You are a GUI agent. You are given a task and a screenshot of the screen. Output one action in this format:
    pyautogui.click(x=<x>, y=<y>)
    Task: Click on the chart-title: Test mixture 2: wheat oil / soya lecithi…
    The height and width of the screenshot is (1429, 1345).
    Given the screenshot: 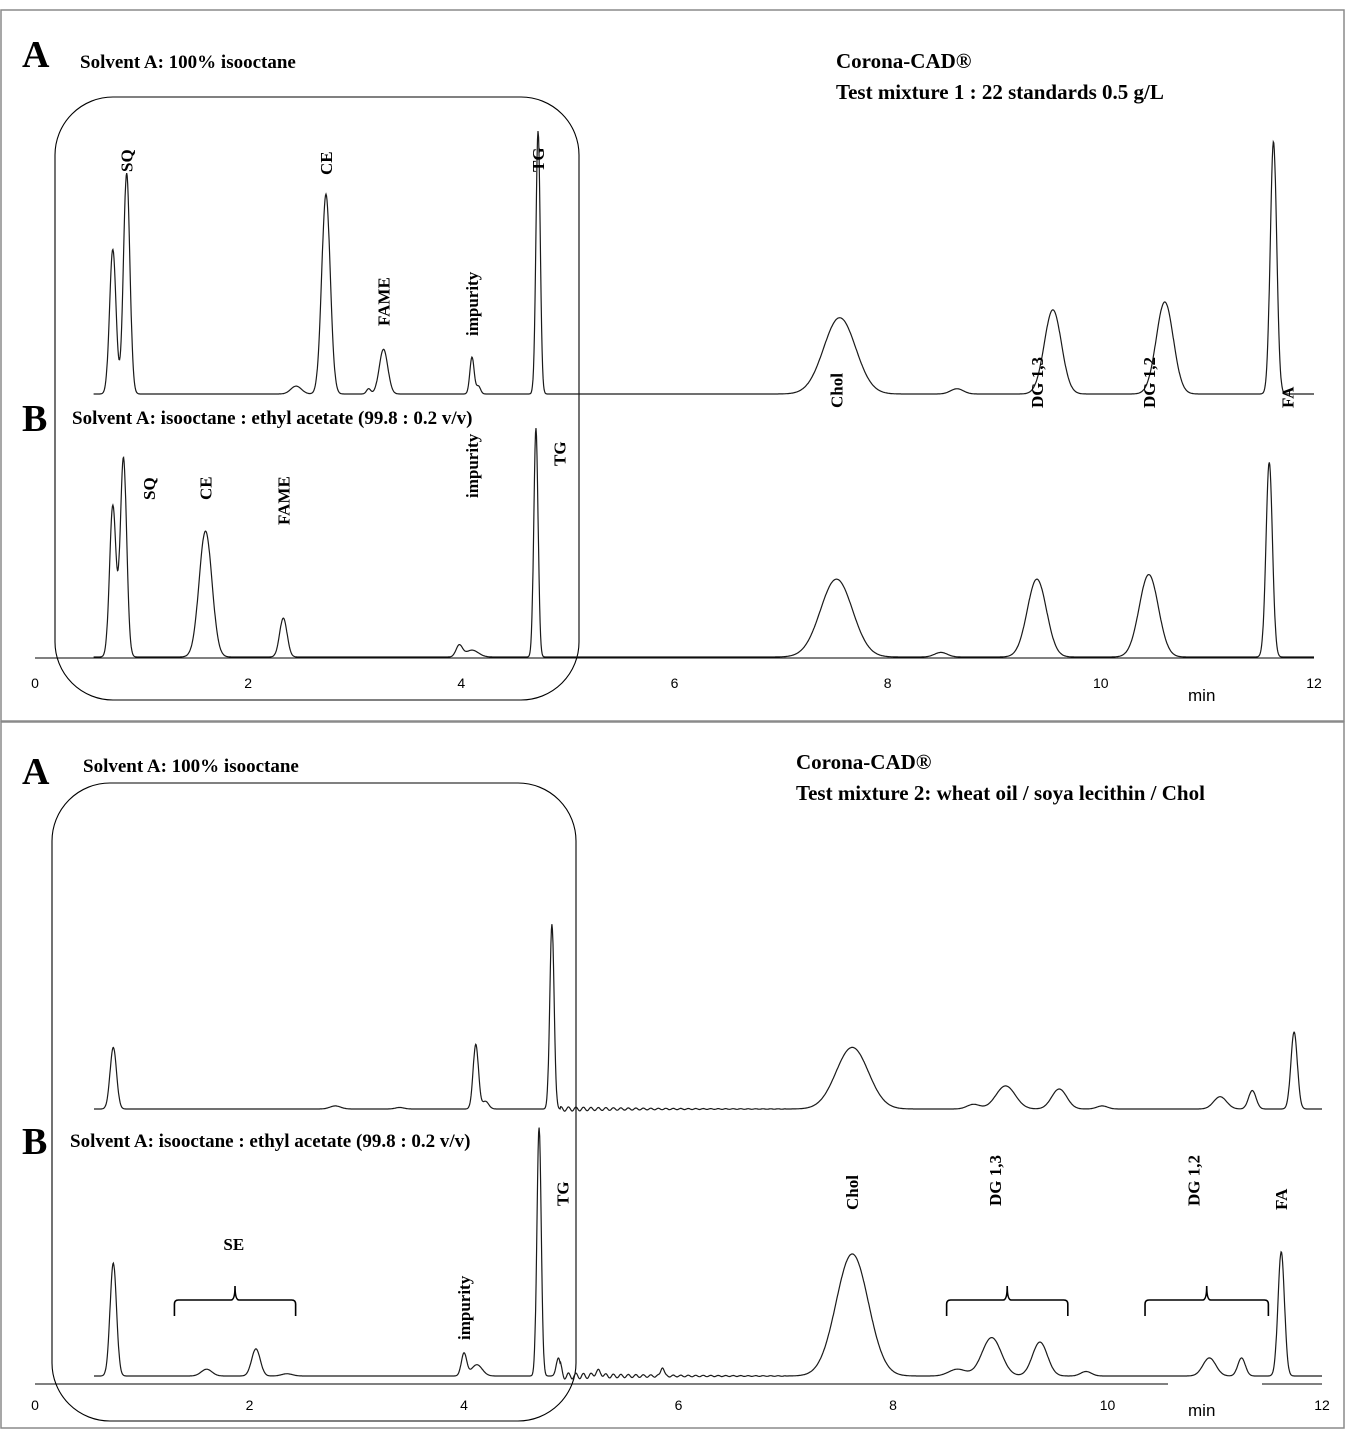 What is the action you would take?
    pyautogui.click(x=1000, y=793)
    